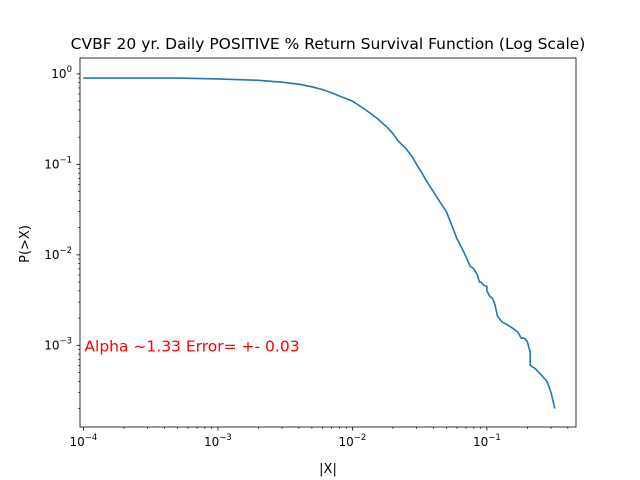  Describe the element at coordinates (191, 346) in the screenshot. I see `alpha-annotation: Alpha ~1.33 Error= +- 0.03` at that location.